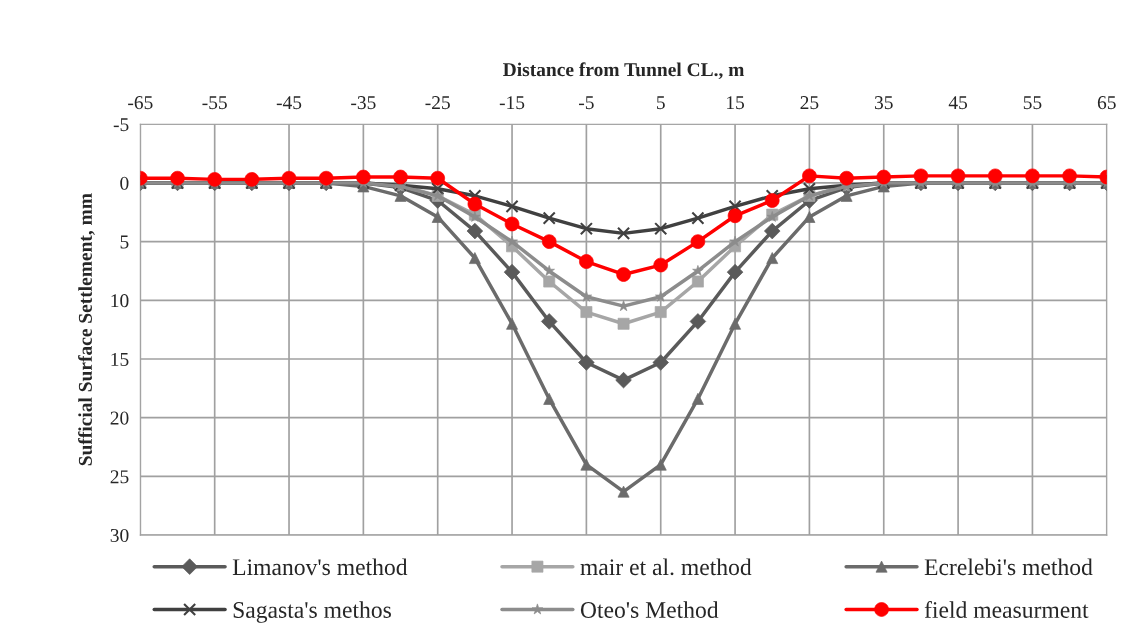 Image resolution: width=1141 pixels, height=637 pixels. What do you see at coordinates (1006, 609) in the screenshot?
I see `legend-label: field measurment` at bounding box center [1006, 609].